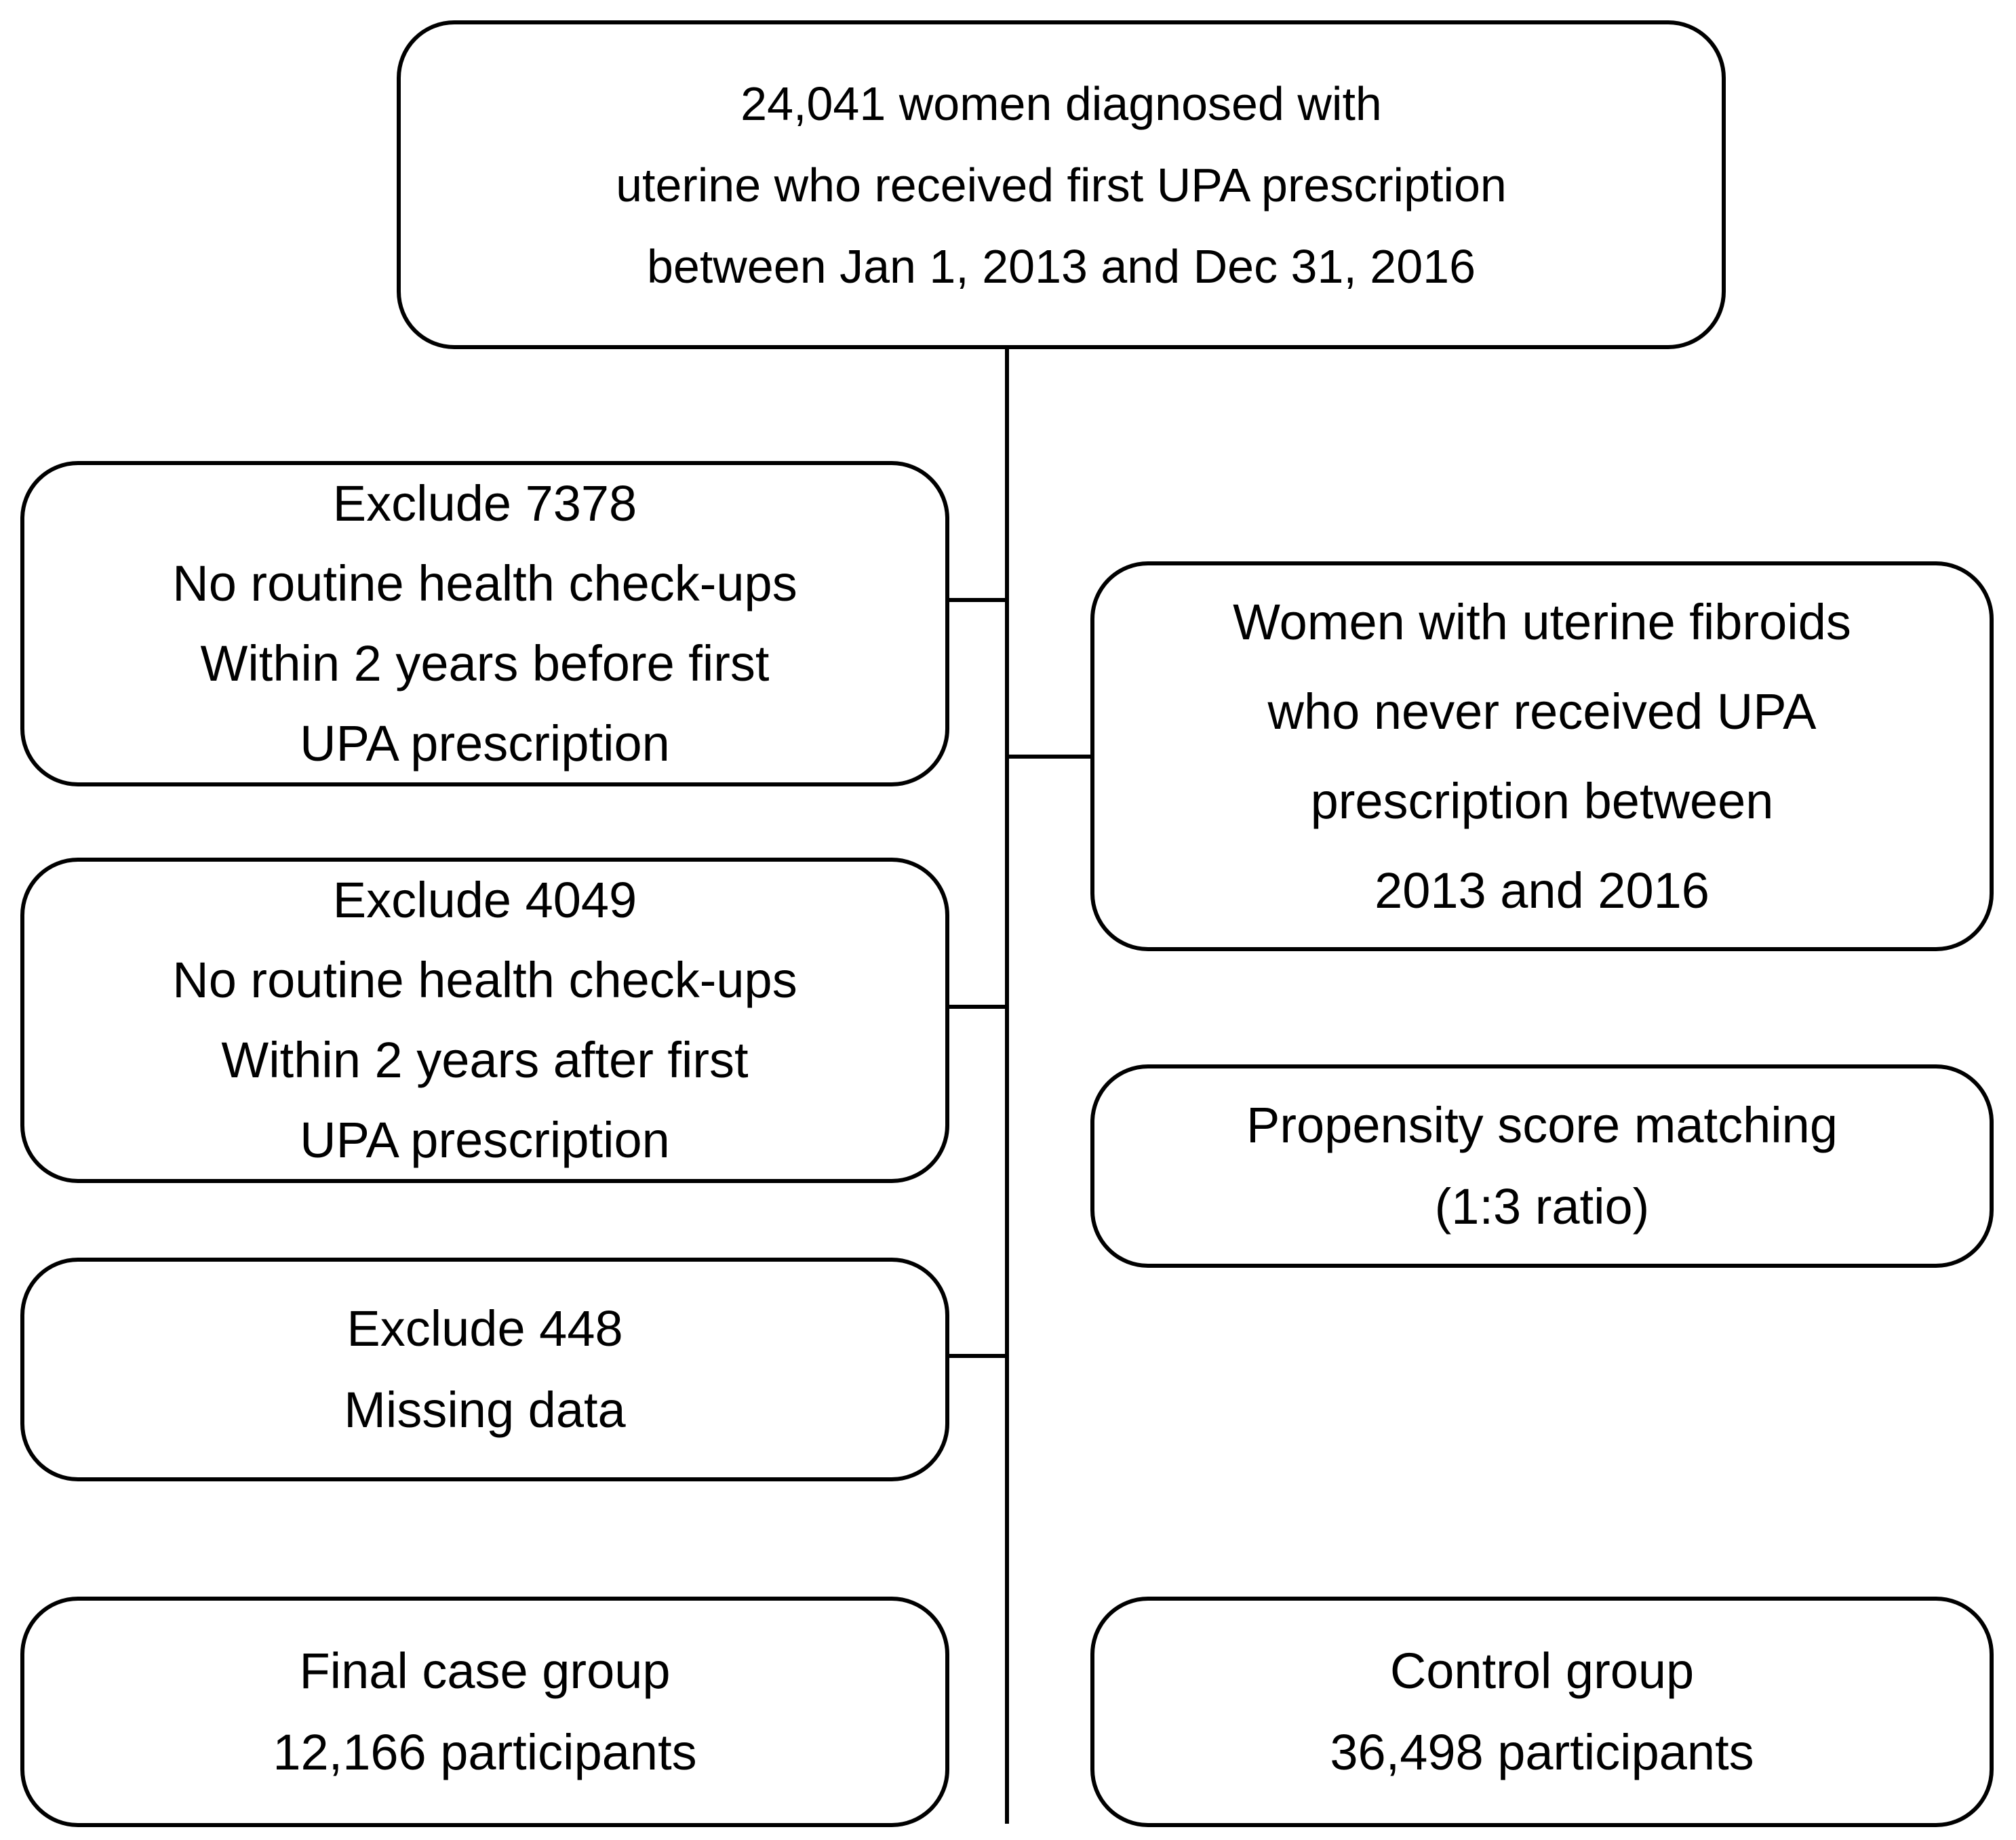  What do you see at coordinates (1542, 1125) in the screenshot?
I see `propensity-matching-line-1: Propensity score matching` at bounding box center [1542, 1125].